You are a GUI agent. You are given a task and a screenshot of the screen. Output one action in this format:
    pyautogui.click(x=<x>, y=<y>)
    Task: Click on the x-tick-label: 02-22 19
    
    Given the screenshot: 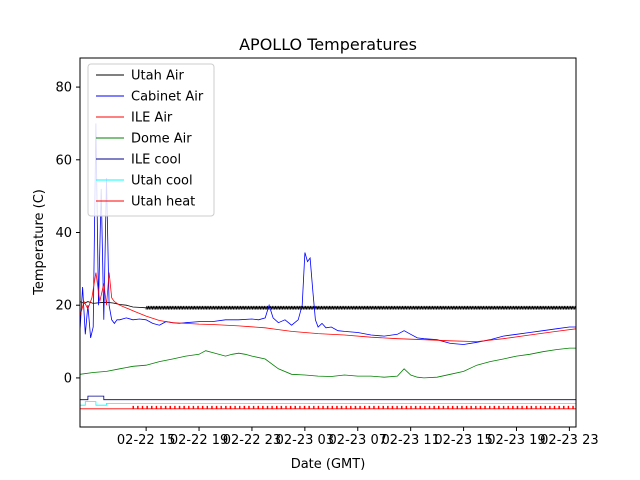 What is the action you would take?
    pyautogui.click(x=199, y=440)
    